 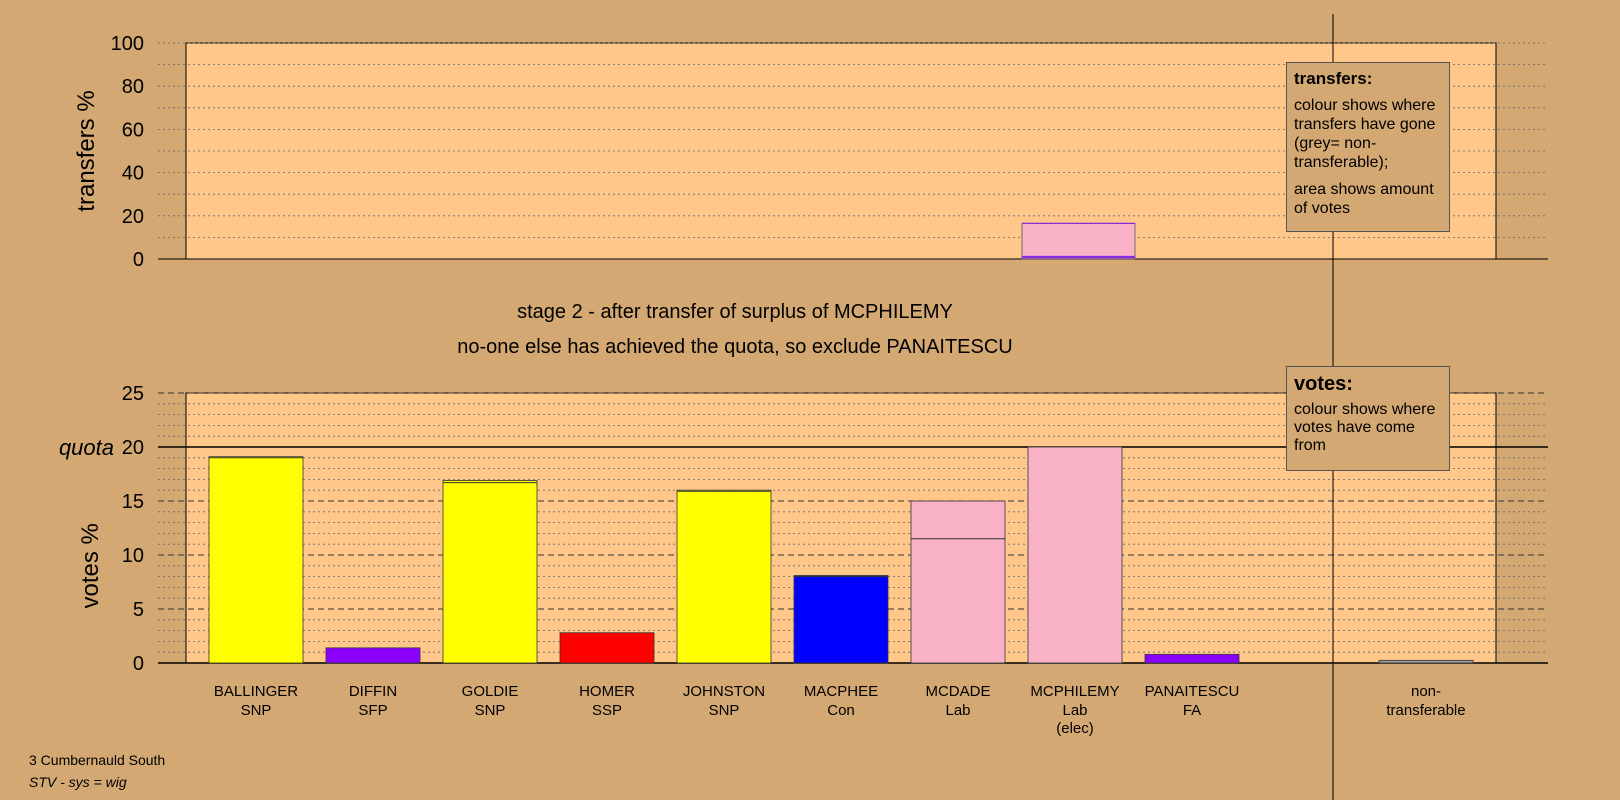 What do you see at coordinates (86, 447) in the screenshot?
I see `quota-label: quota` at bounding box center [86, 447].